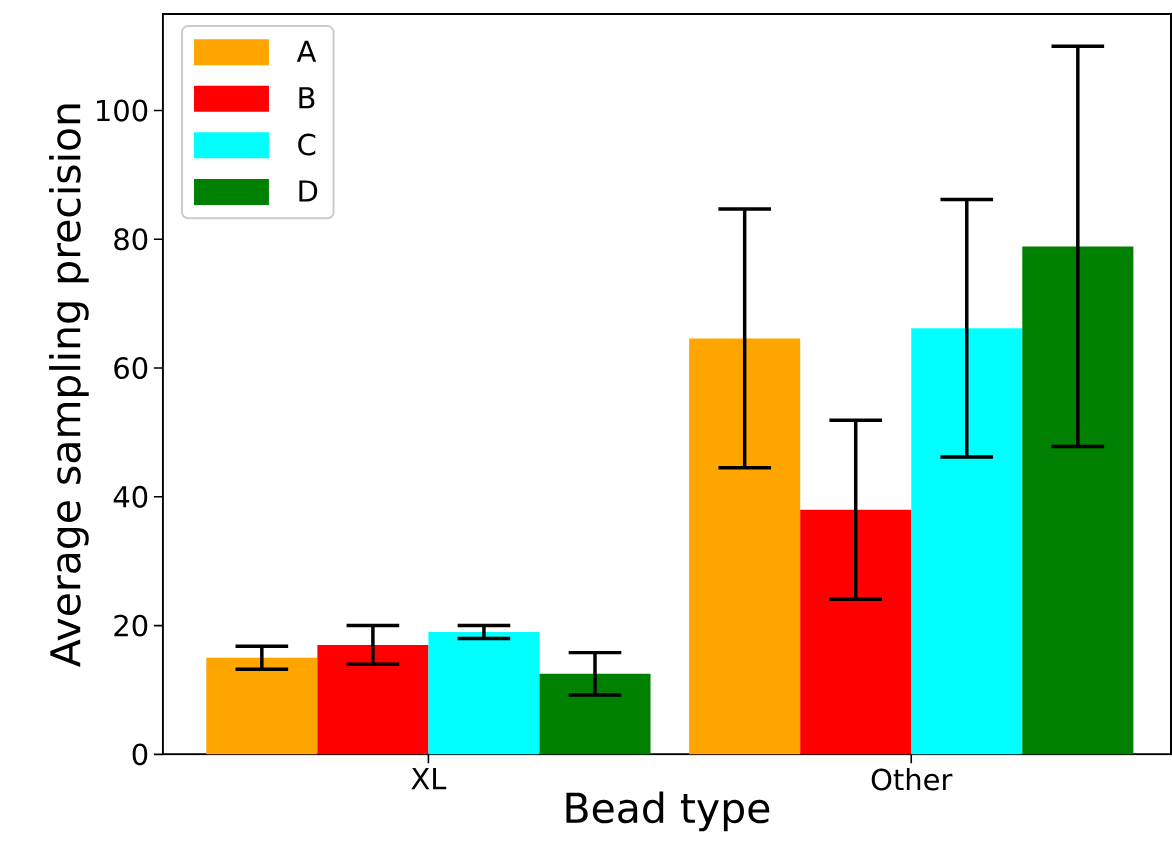 This screenshot has width=1172, height=865. I want to click on legend-label: D, so click(308, 191).